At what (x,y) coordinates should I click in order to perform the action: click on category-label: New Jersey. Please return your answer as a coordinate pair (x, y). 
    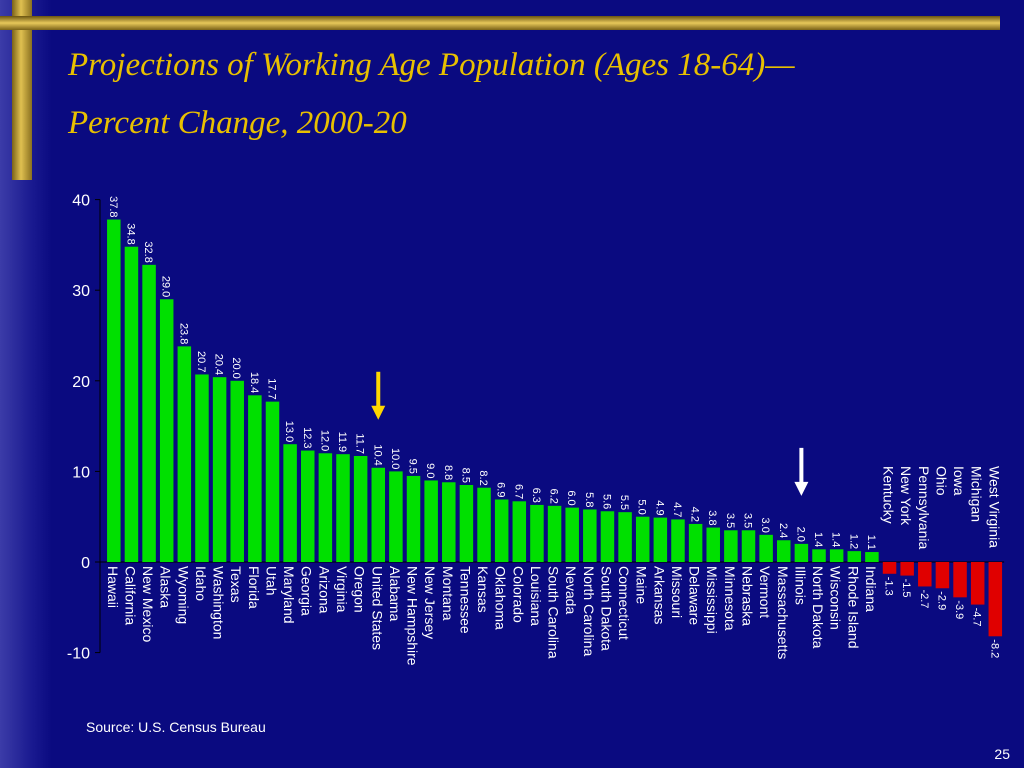
    Looking at the image, I should click on (430, 602).